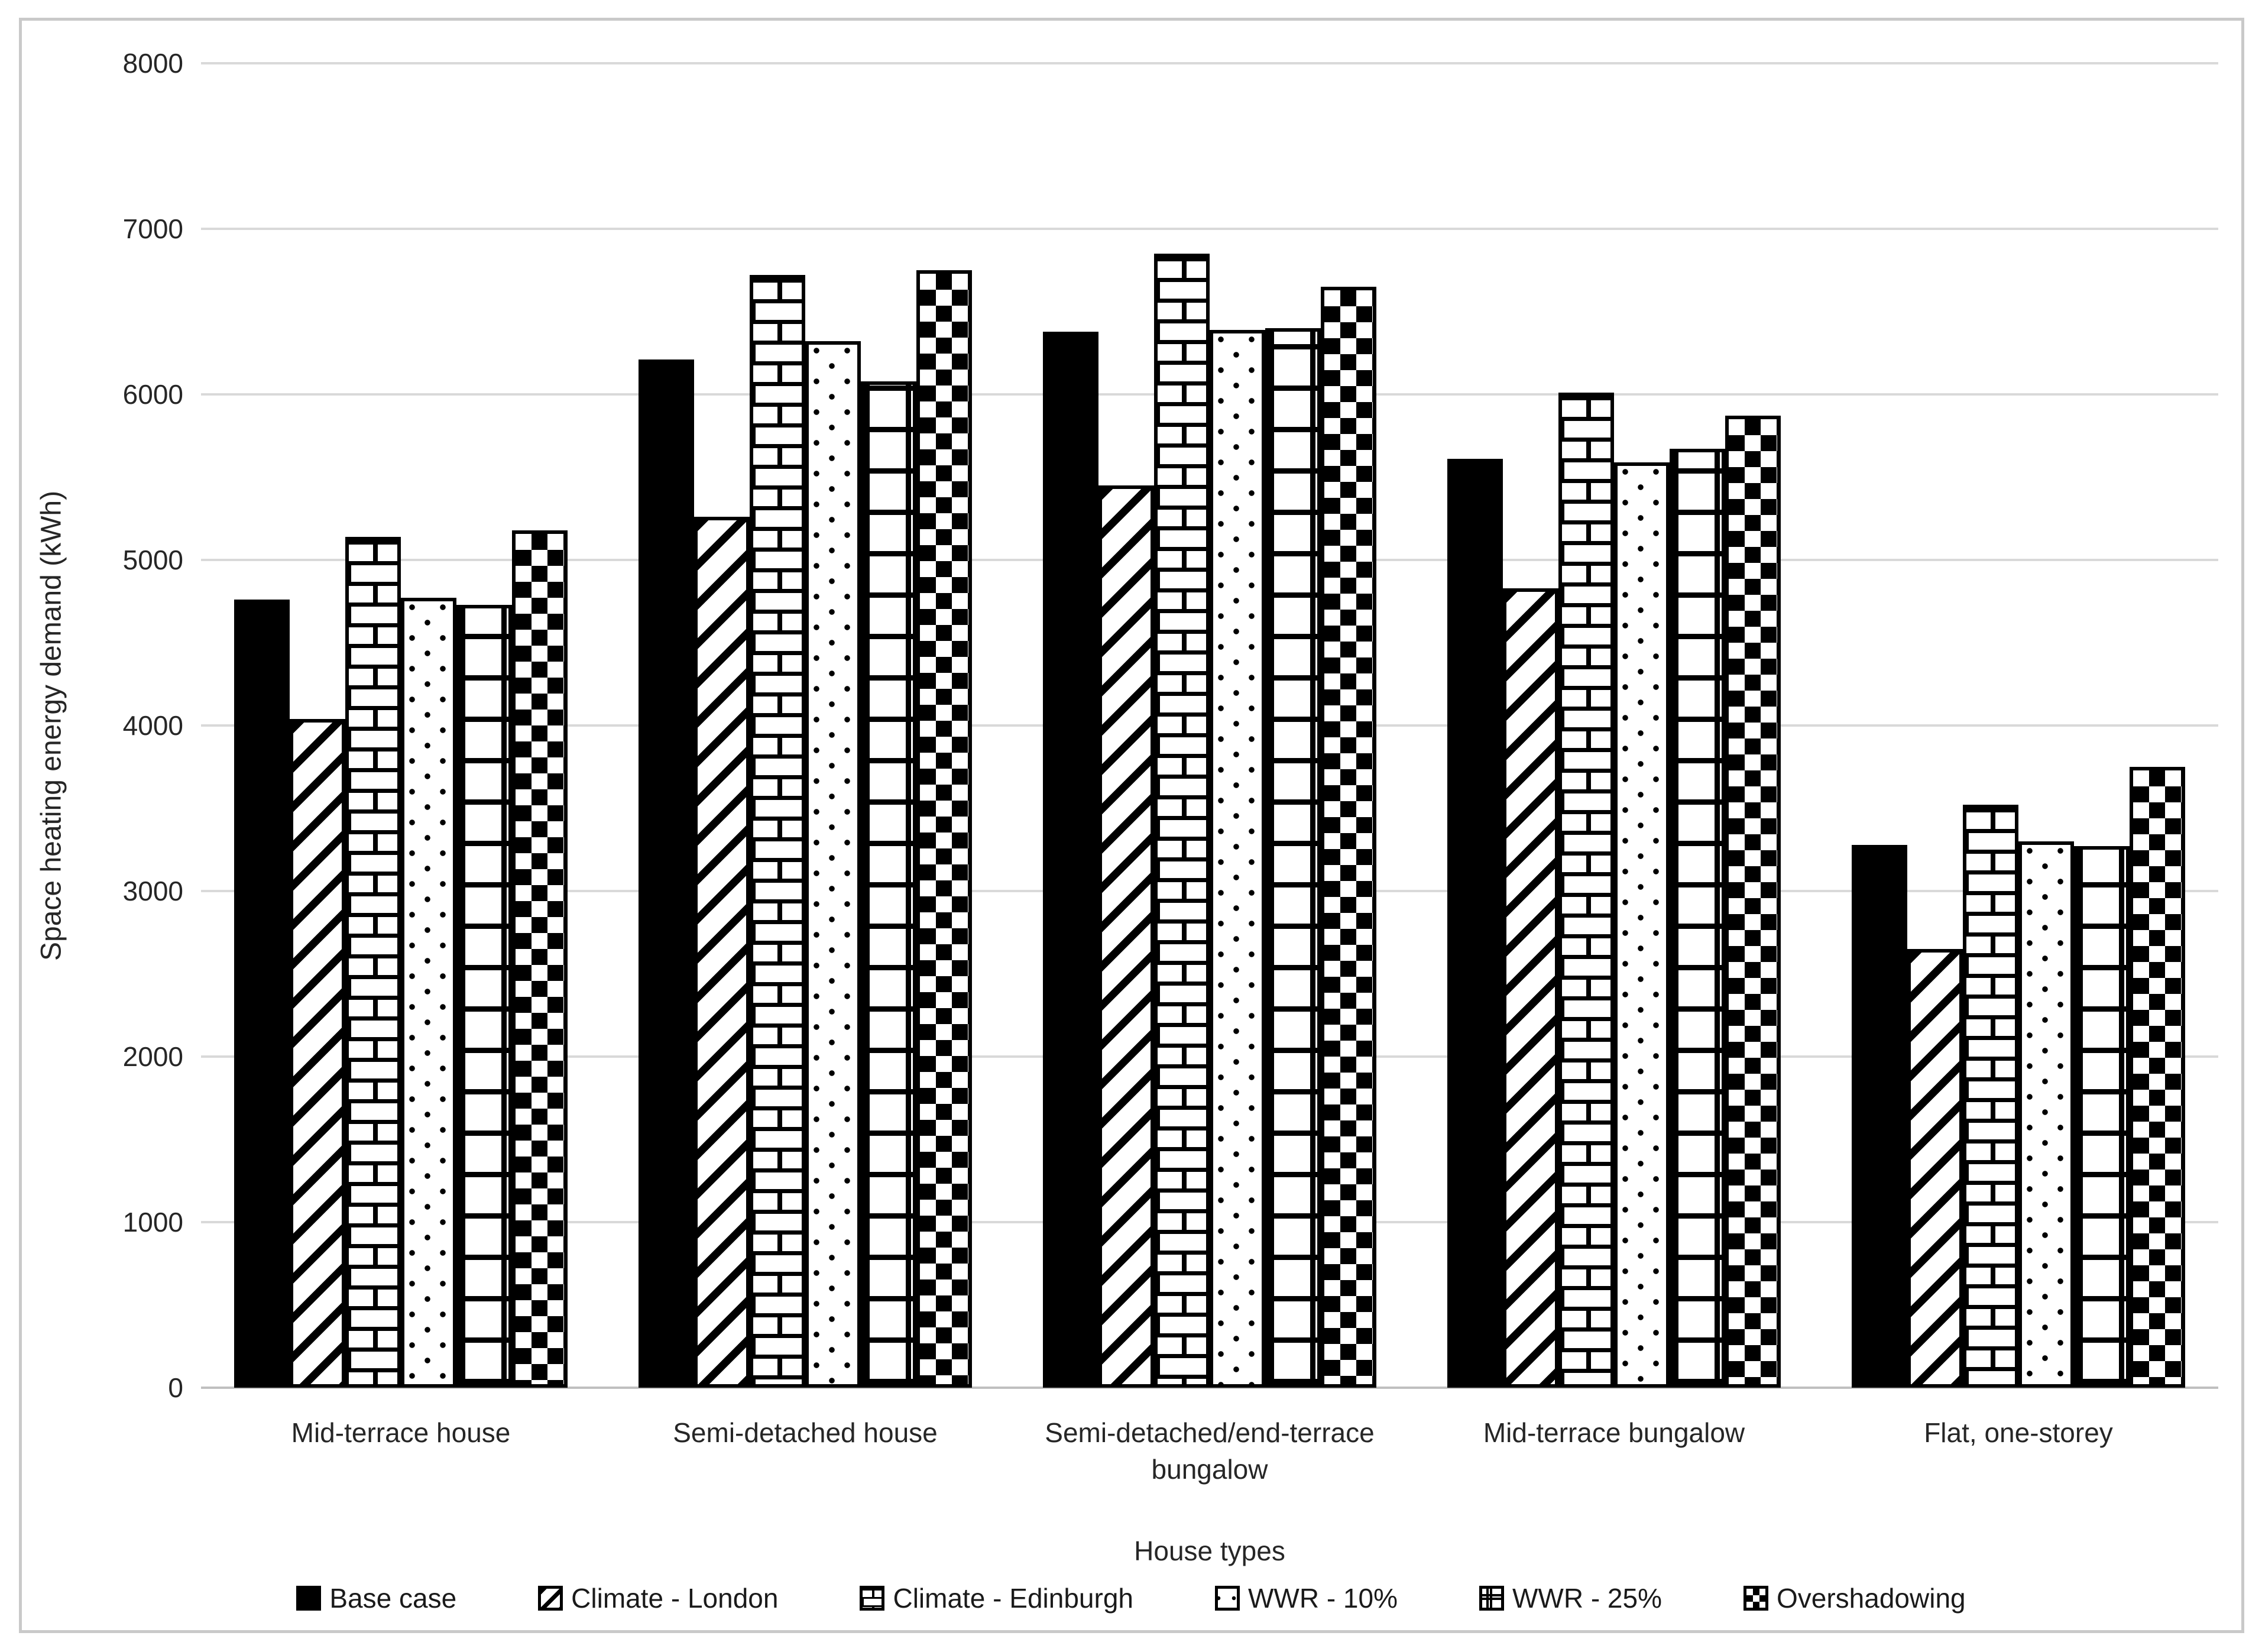 This screenshot has height=1652, width=2262. What do you see at coordinates (1210, 1451) in the screenshot?
I see `category-label: Semi-detached/end-terrace bungalow` at bounding box center [1210, 1451].